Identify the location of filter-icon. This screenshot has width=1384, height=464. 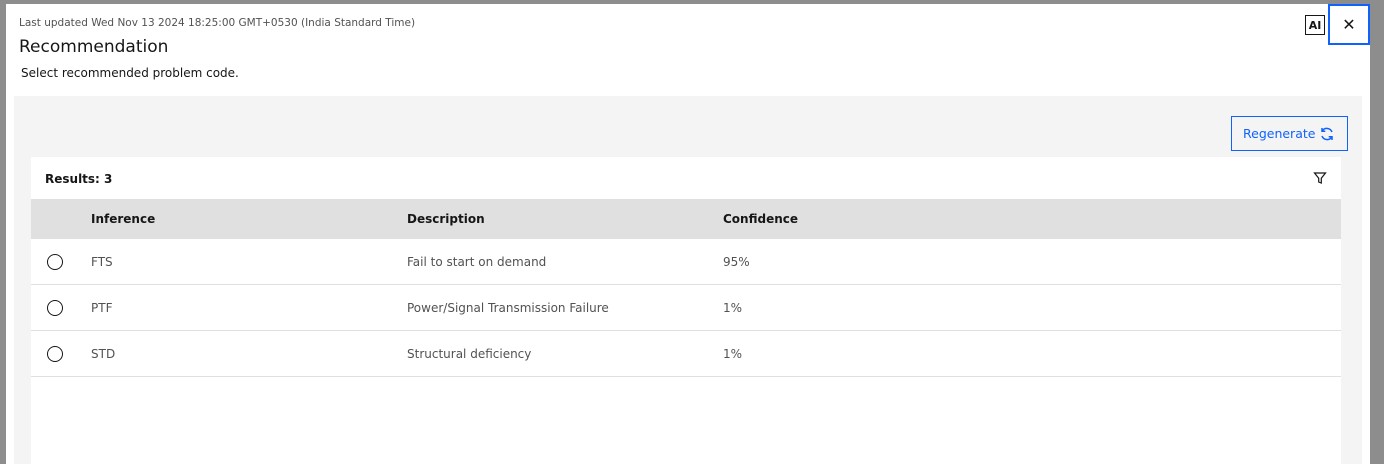
(1320, 178).